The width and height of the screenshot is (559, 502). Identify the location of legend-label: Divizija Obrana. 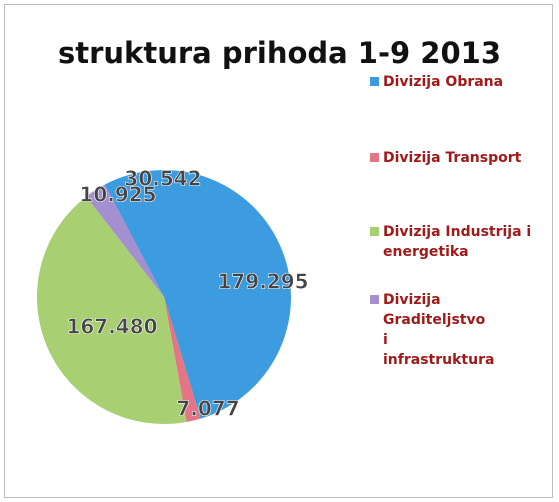
(443, 82).